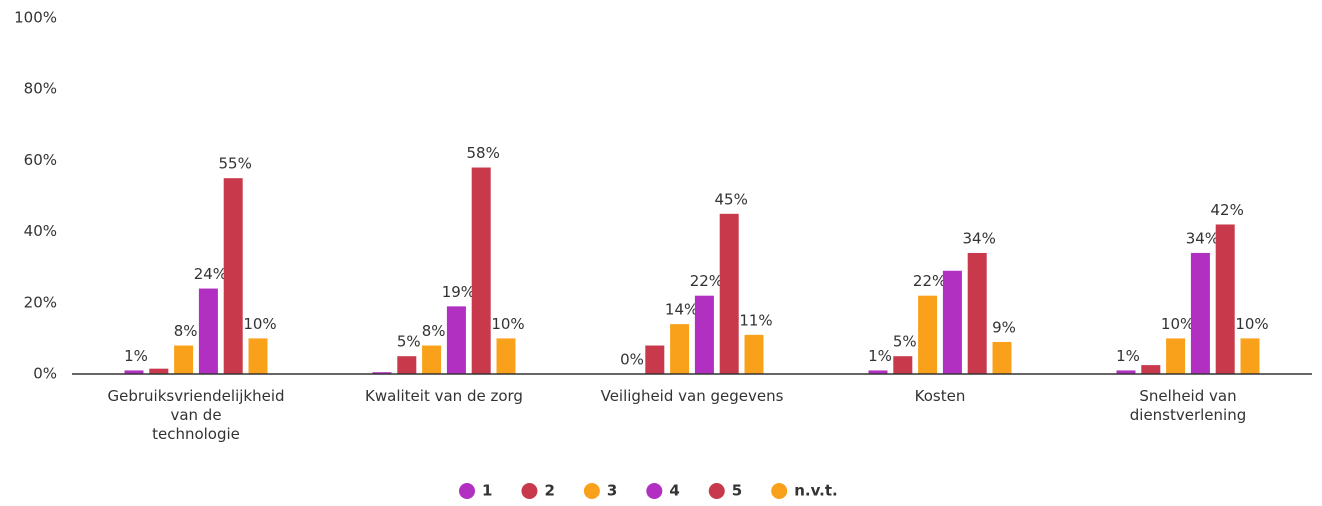  Describe the element at coordinates (692, 396) in the screenshot. I see `x-tick-label: Veiligheid van gegevens` at that location.